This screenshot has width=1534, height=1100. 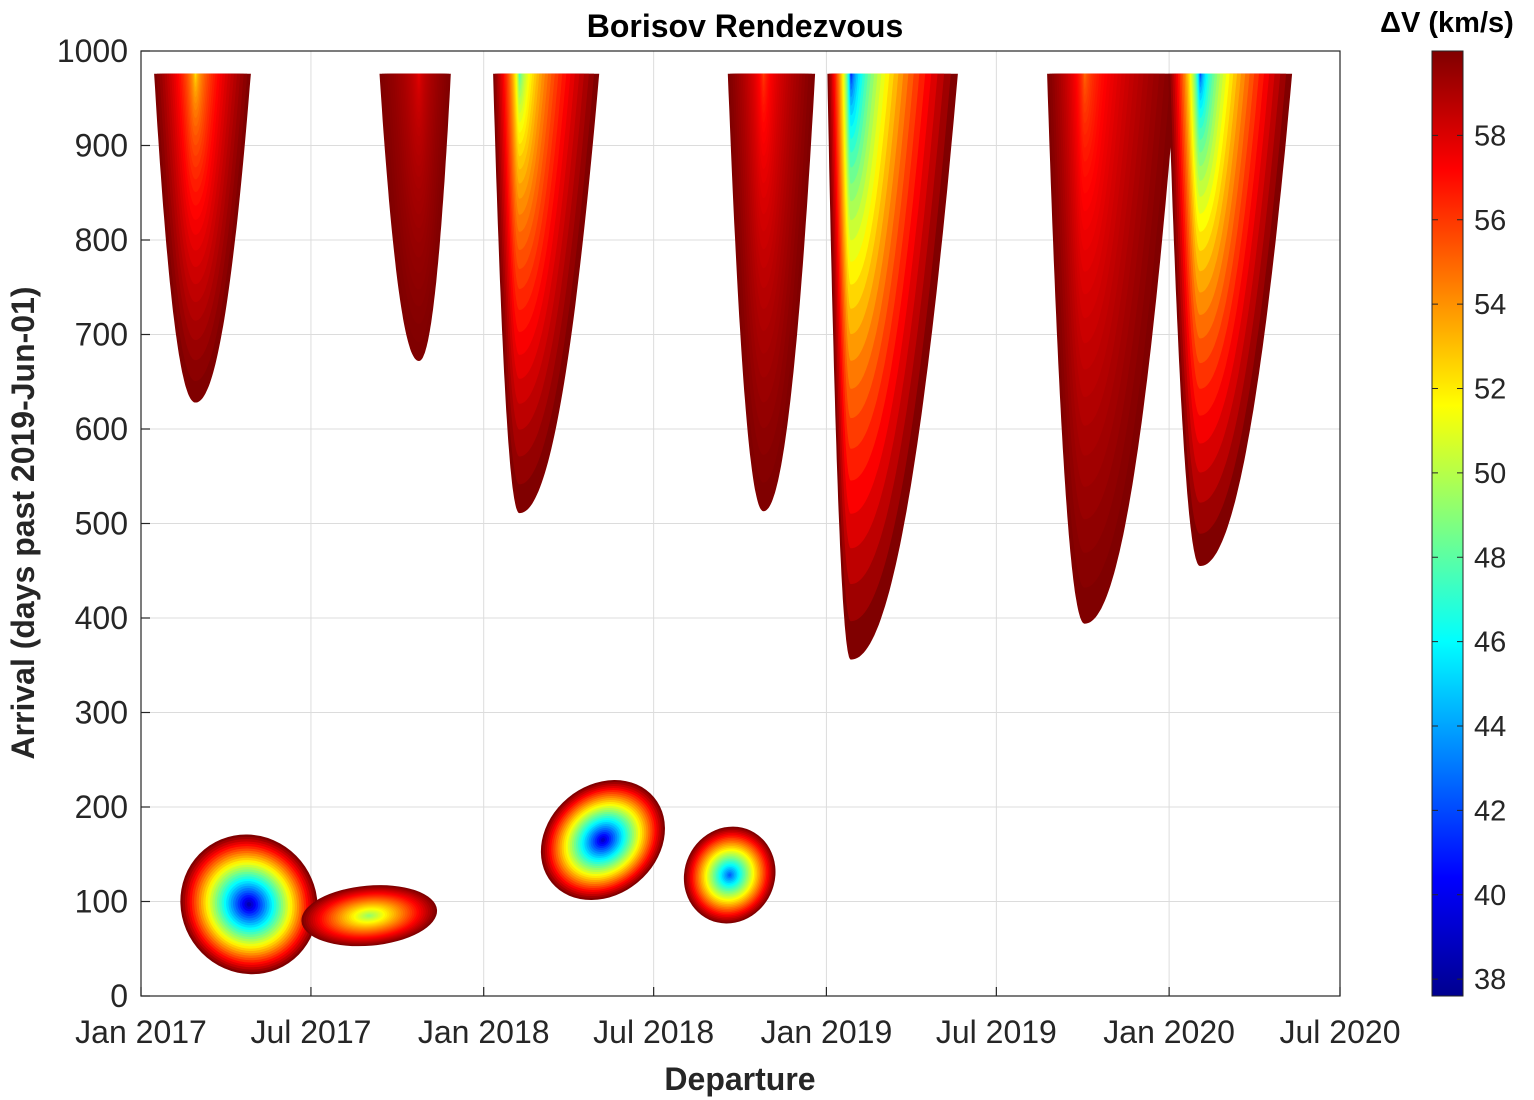 What do you see at coordinates (101, 807) in the screenshot?
I see `y-tick-label: 200` at bounding box center [101, 807].